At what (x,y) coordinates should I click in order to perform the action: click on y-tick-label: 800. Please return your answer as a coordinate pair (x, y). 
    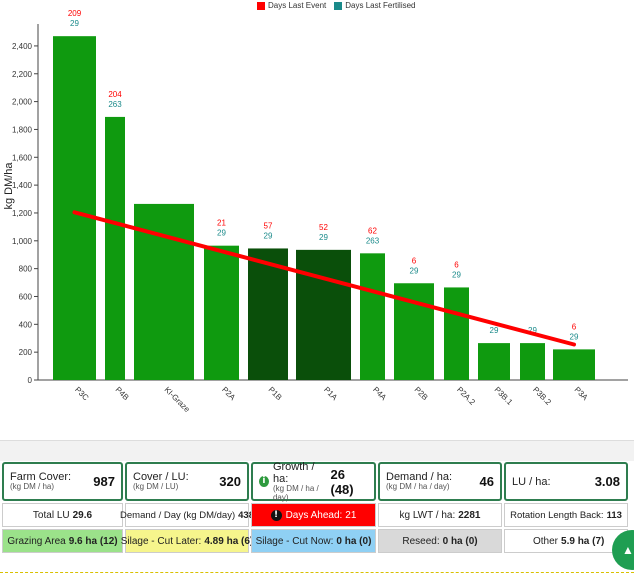
    Looking at the image, I should click on (26, 269).